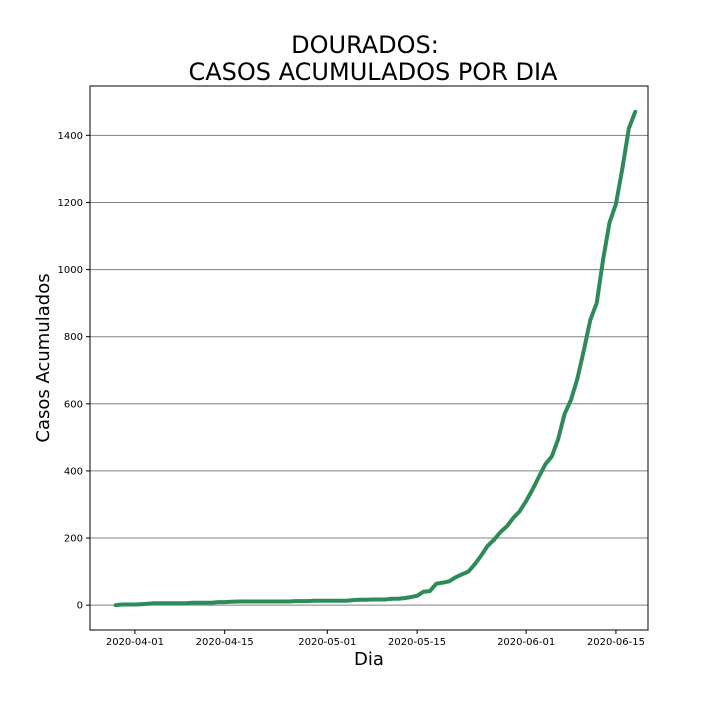 The height and width of the screenshot is (720, 720). Describe the element at coordinates (70, 203) in the screenshot. I see `y-tick-label: 1200` at that location.